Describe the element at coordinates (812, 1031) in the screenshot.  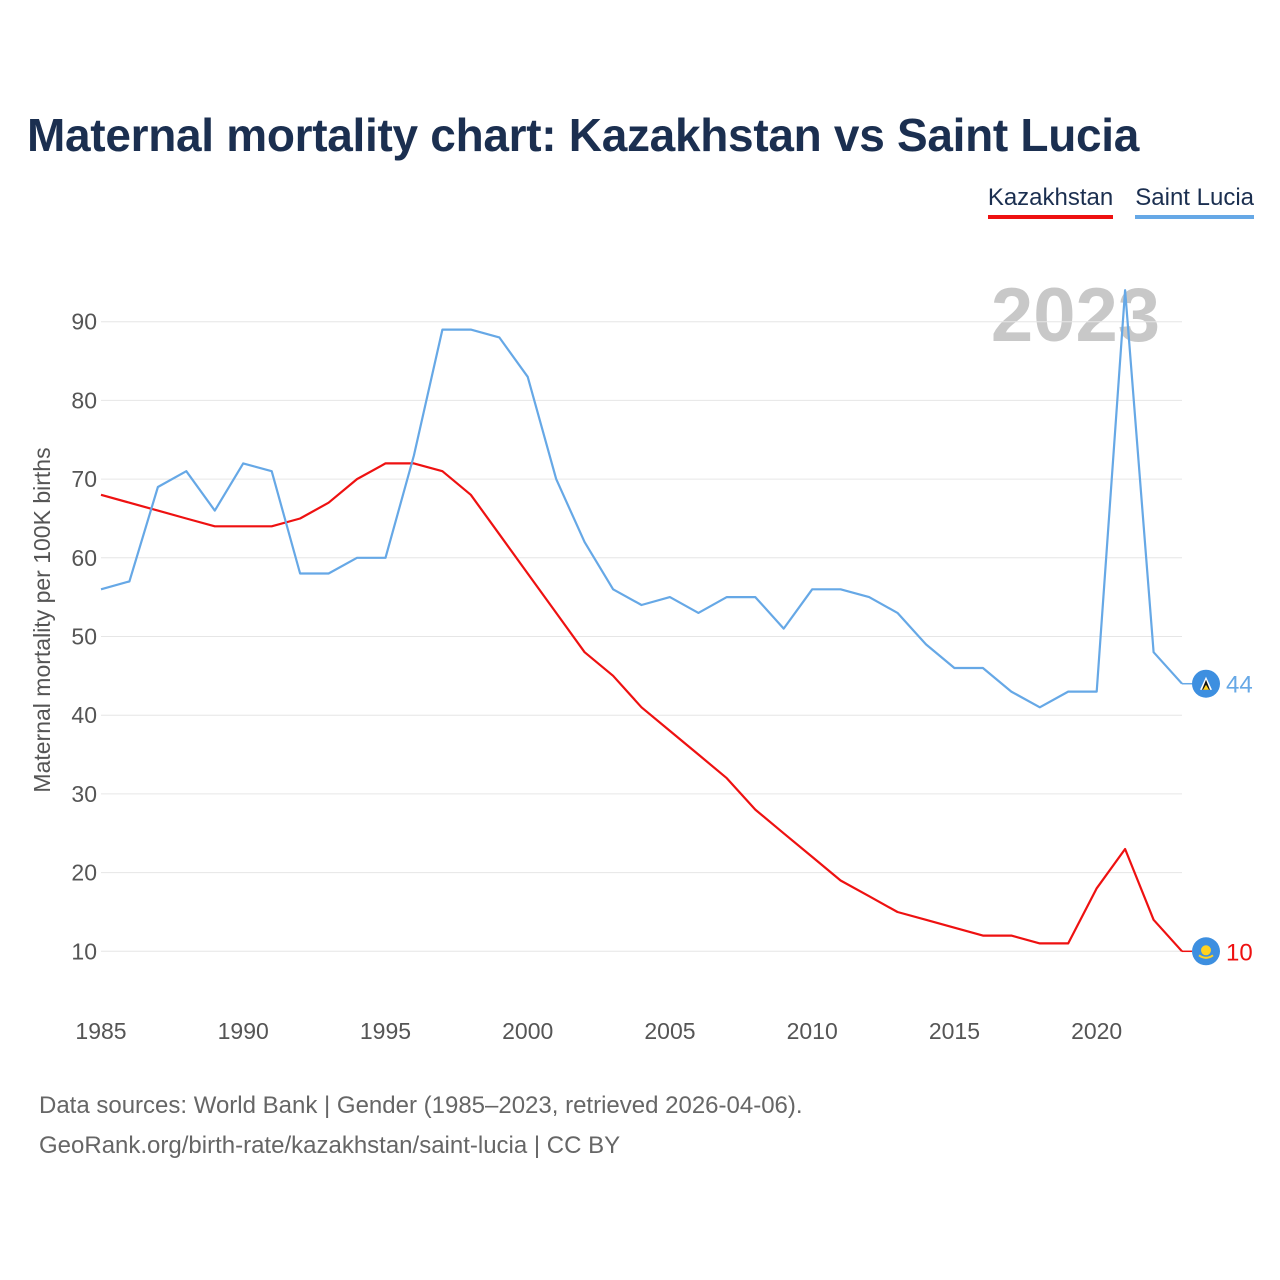
I see `x-tick-label: 2010` at that location.